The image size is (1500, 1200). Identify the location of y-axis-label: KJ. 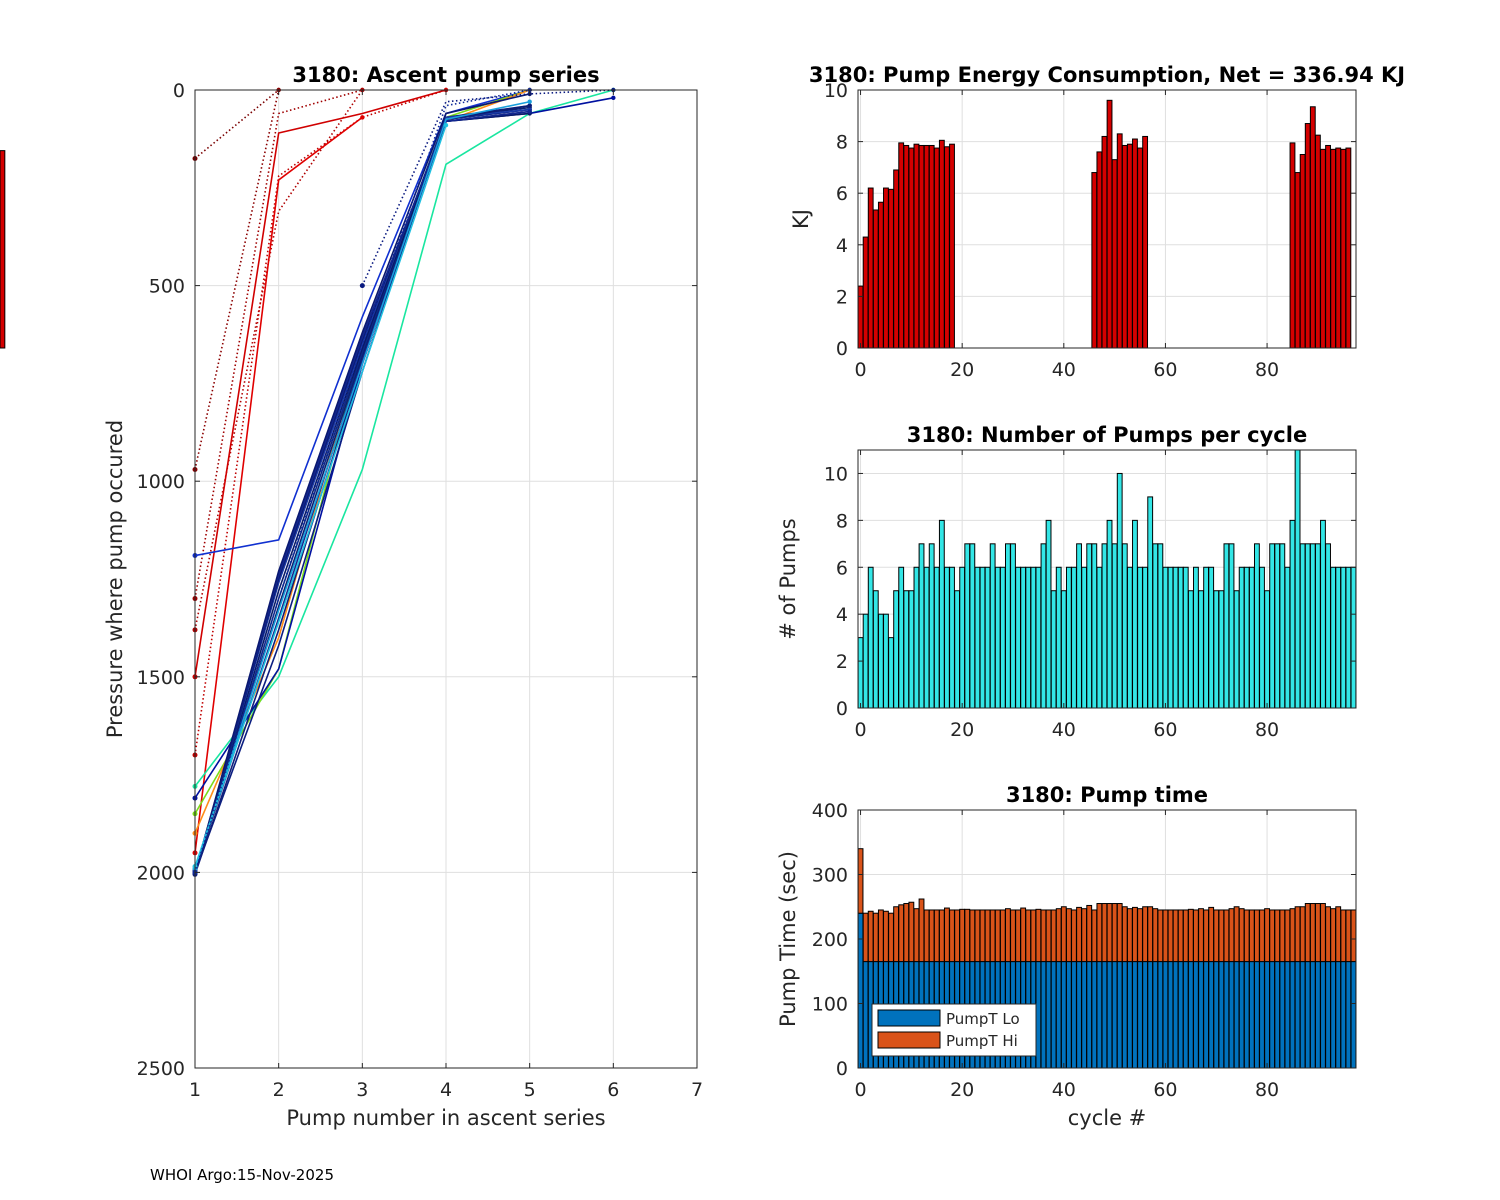
(801, 219).